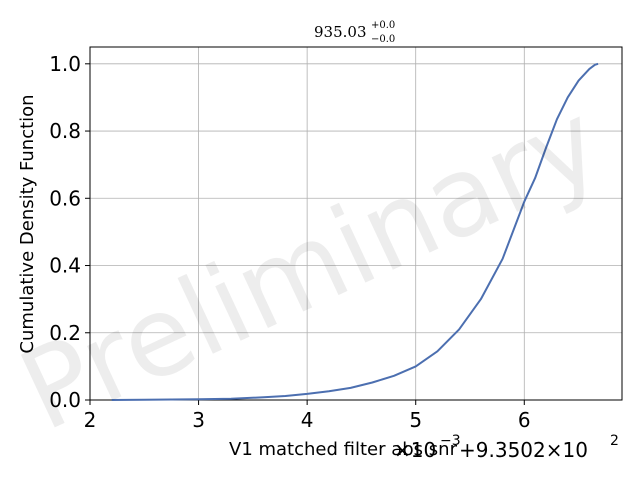  What do you see at coordinates (340, 32) in the screenshot?
I see `chart-title: 935.03` at bounding box center [340, 32].